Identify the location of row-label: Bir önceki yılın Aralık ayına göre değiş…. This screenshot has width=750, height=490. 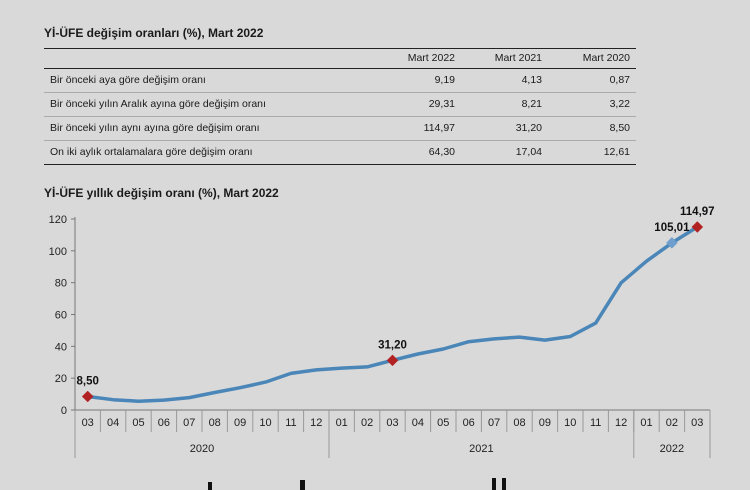
(209, 104).